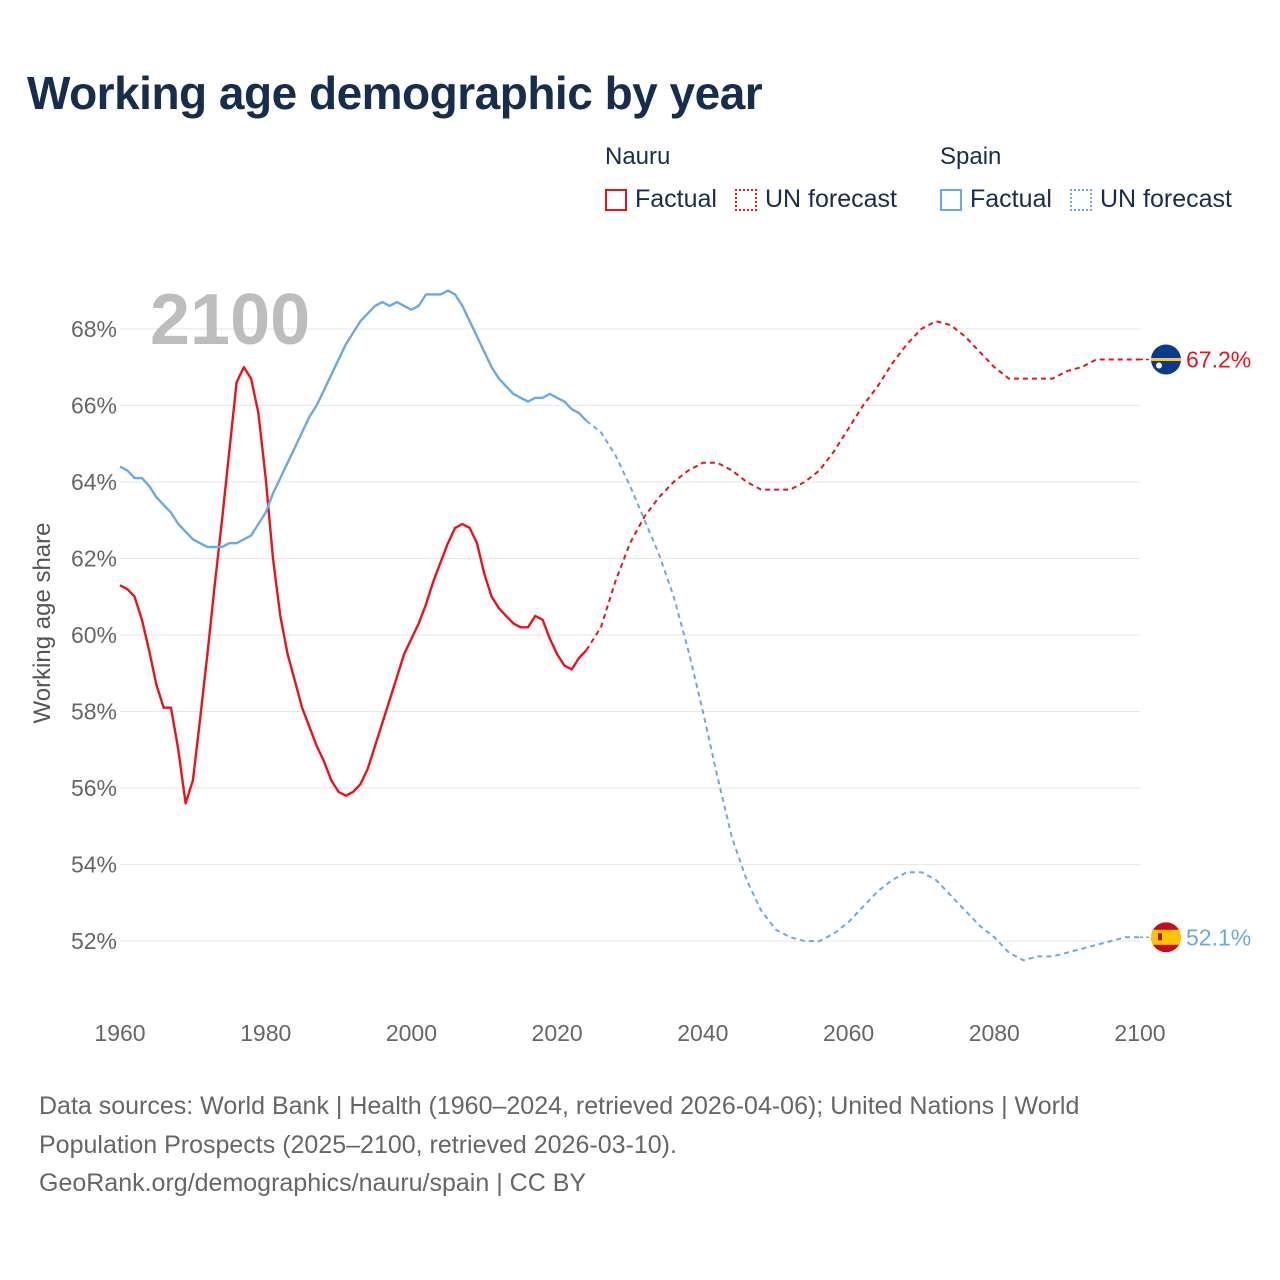 The image size is (1280, 1280). What do you see at coordinates (760, 178) in the screenshot?
I see `legend-group-nauru: Nauru Factual UN forecast` at bounding box center [760, 178].